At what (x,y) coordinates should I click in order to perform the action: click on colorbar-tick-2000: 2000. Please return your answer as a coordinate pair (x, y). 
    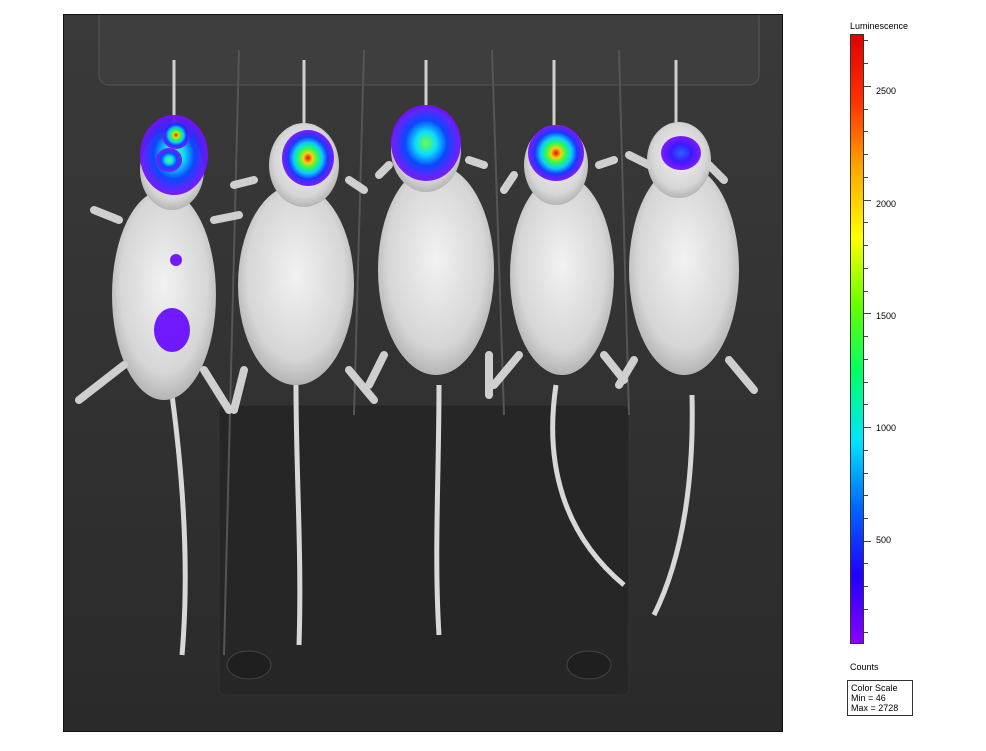
    Looking at the image, I should click on (886, 204).